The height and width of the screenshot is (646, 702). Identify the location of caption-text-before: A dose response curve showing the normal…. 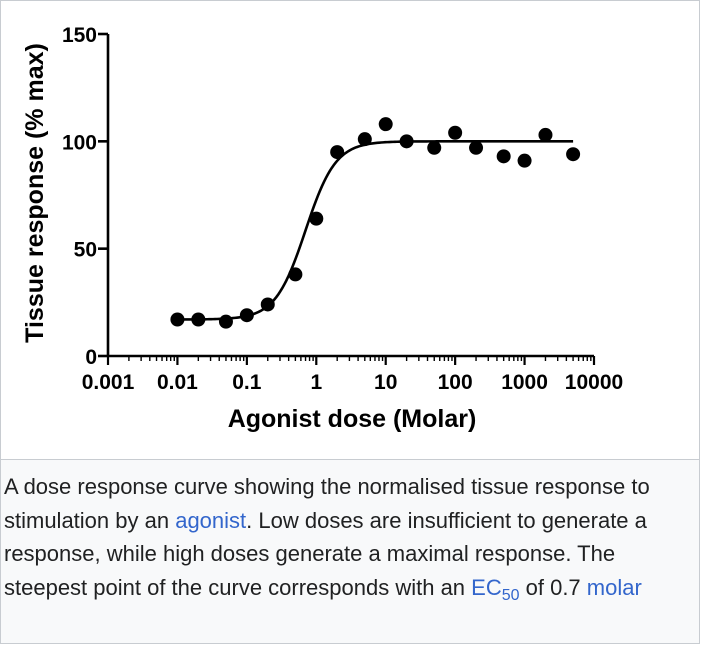
(327, 503).